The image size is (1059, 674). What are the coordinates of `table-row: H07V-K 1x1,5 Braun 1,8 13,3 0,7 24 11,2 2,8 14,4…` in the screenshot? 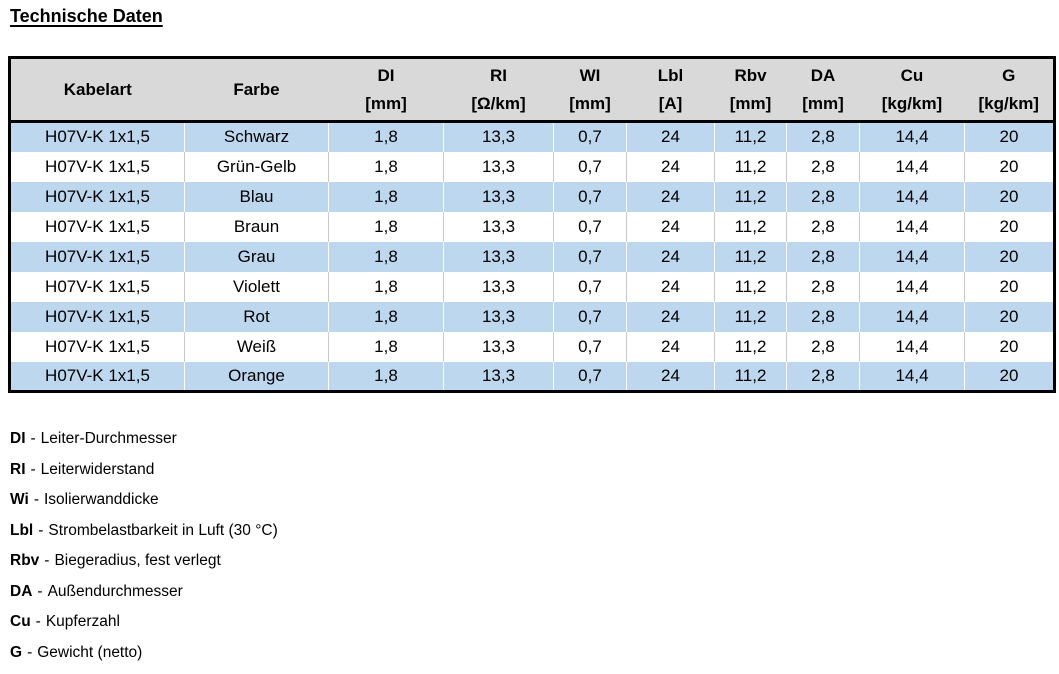 It's located at (532, 226).